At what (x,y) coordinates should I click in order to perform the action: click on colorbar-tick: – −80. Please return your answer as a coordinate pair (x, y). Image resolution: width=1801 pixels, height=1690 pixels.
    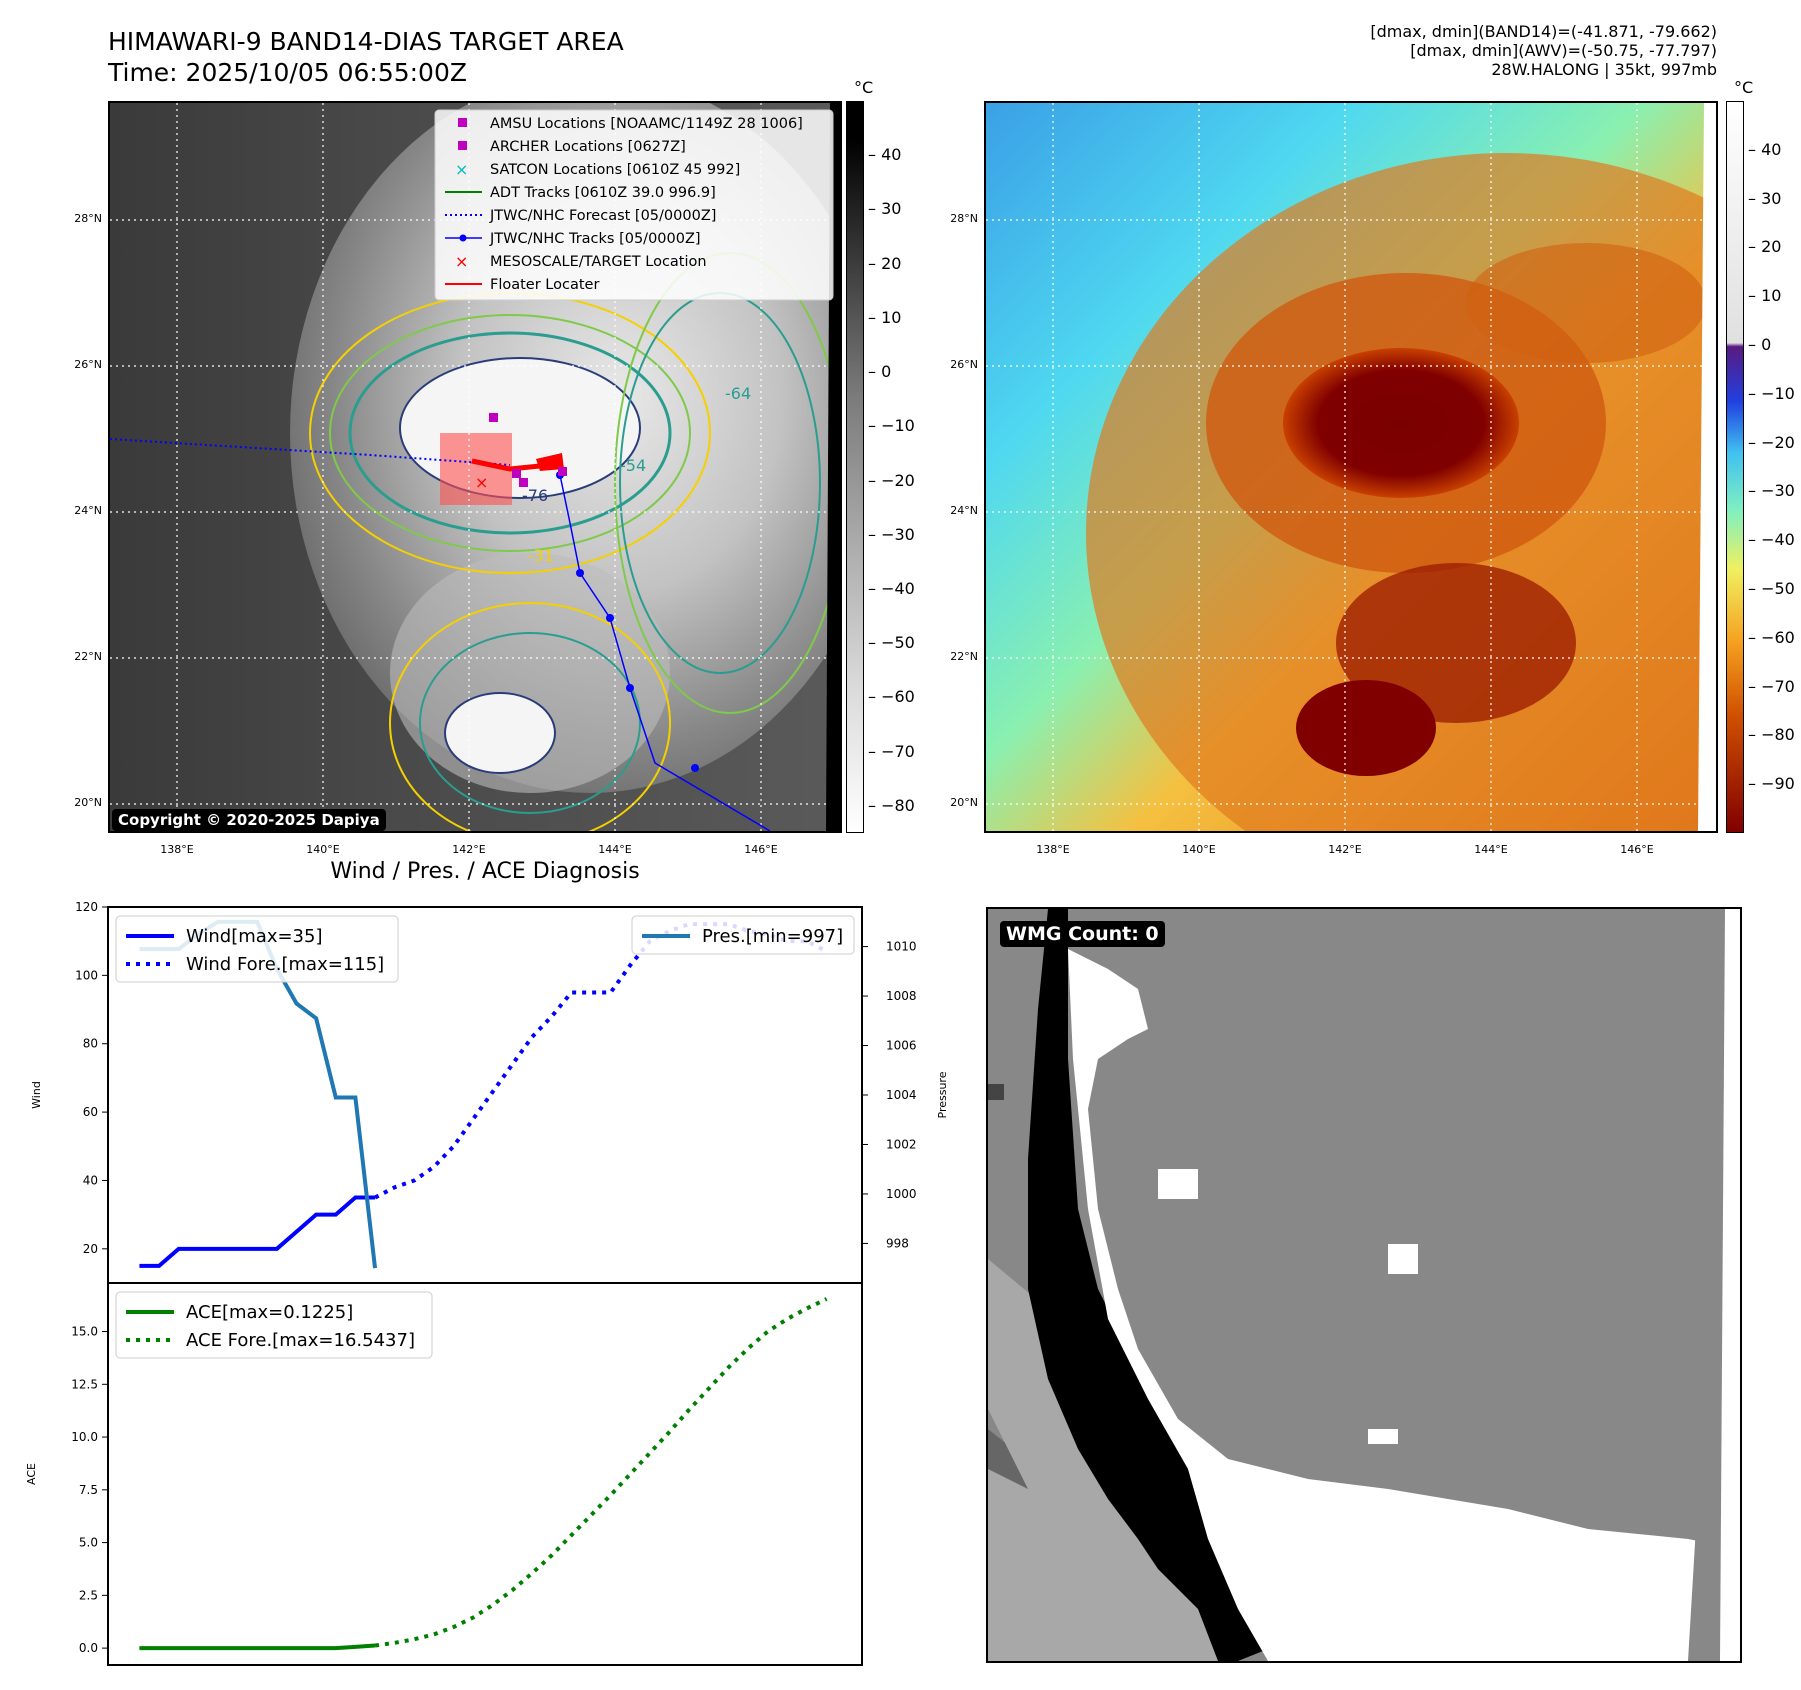
    Looking at the image, I should click on (1771, 735).